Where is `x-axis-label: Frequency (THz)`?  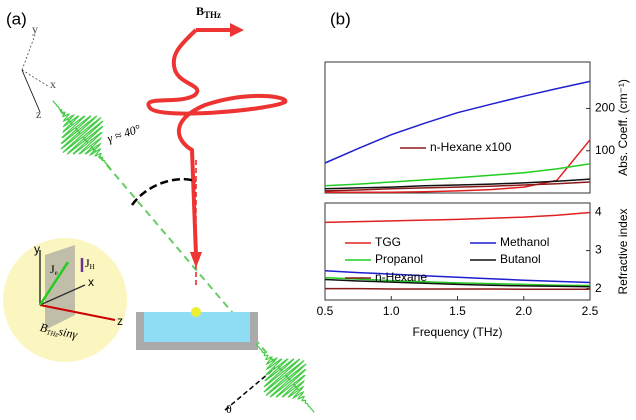 x-axis-label: Frequency (THz) is located at coordinates (457, 332).